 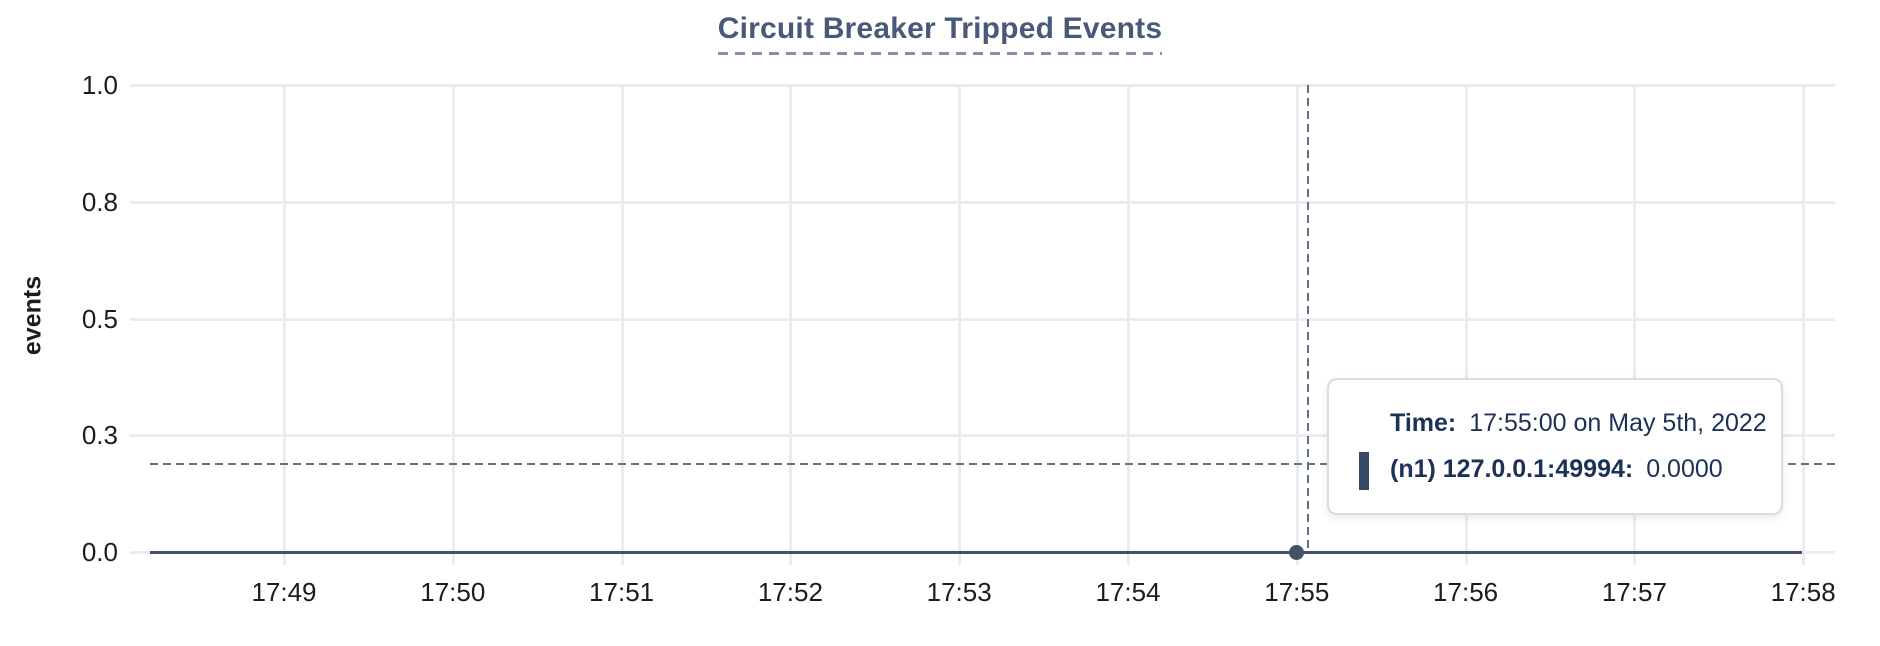 I want to click on x-tick-label: 17:50, so click(x=453, y=592).